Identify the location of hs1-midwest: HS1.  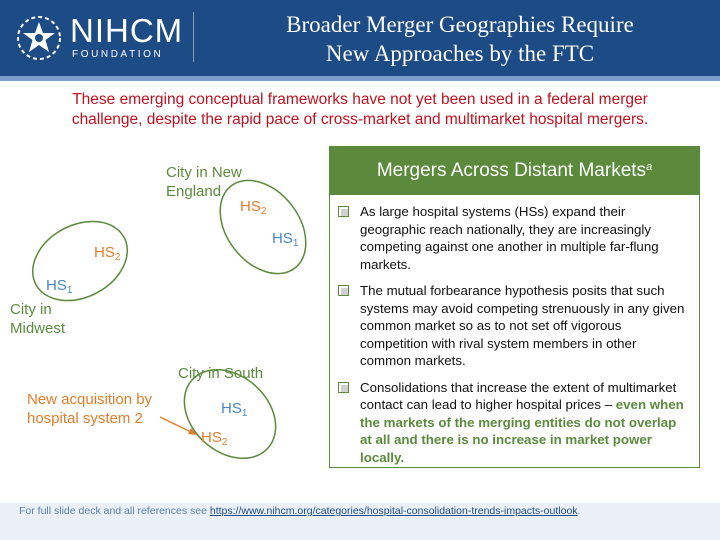
(59, 286).